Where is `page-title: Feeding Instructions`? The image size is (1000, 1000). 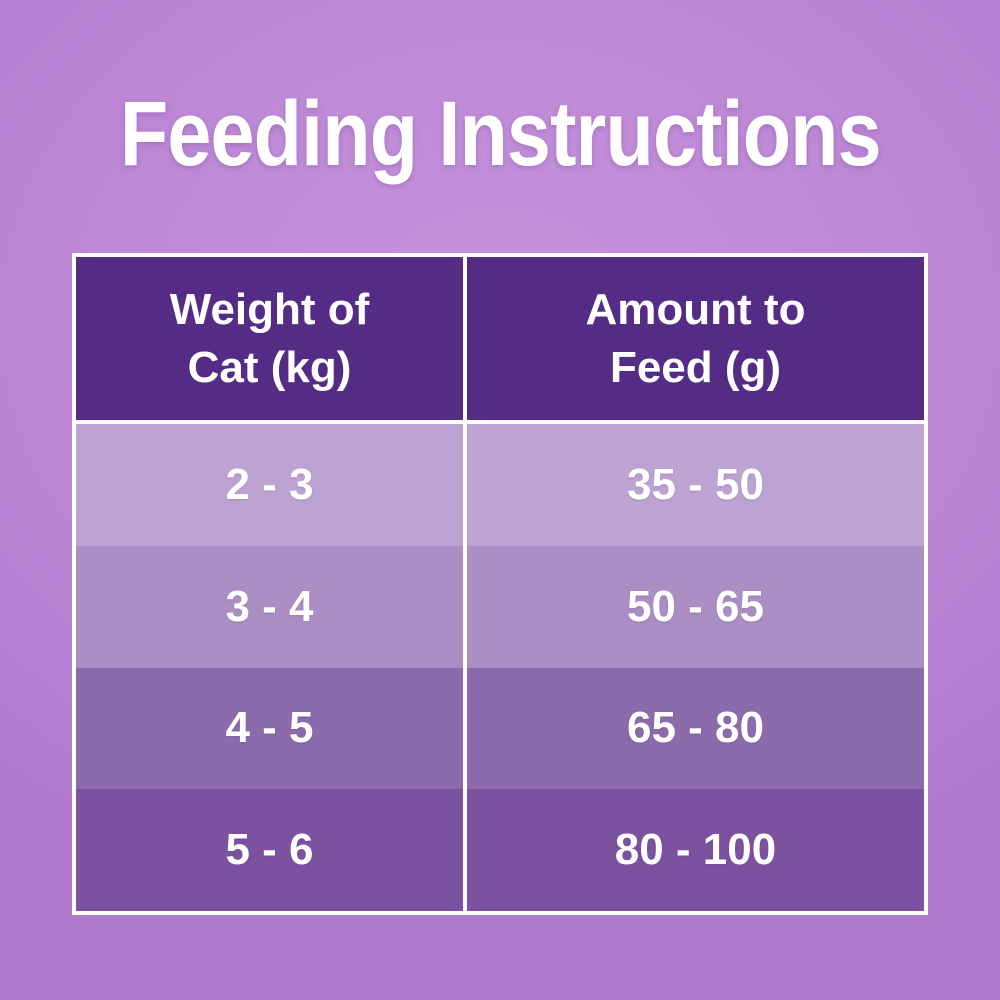 page-title: Feeding Instructions is located at coordinates (500, 134).